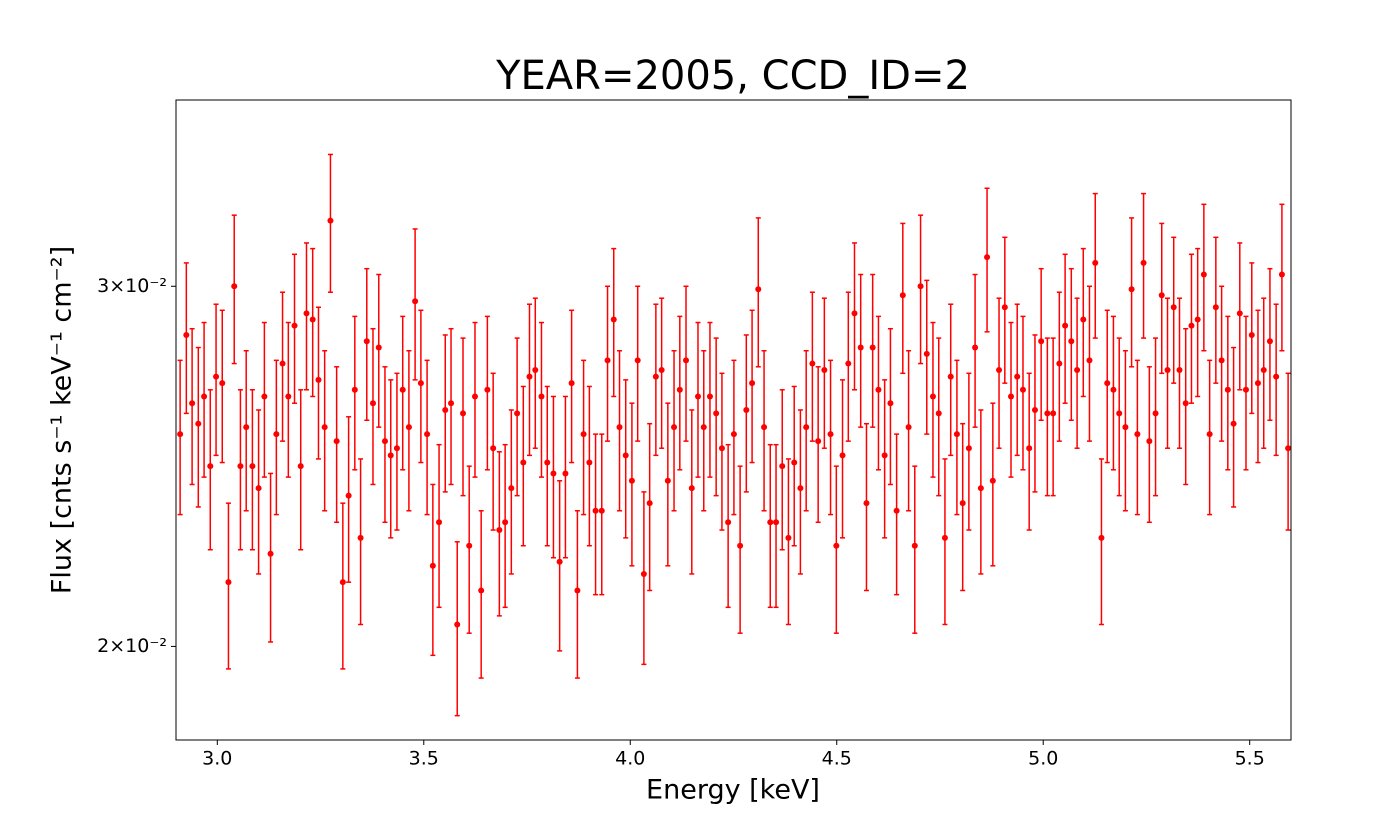 The image size is (1385, 831). Describe the element at coordinates (733, 790) in the screenshot. I see `x-axis-label: Energy [keV]` at that location.